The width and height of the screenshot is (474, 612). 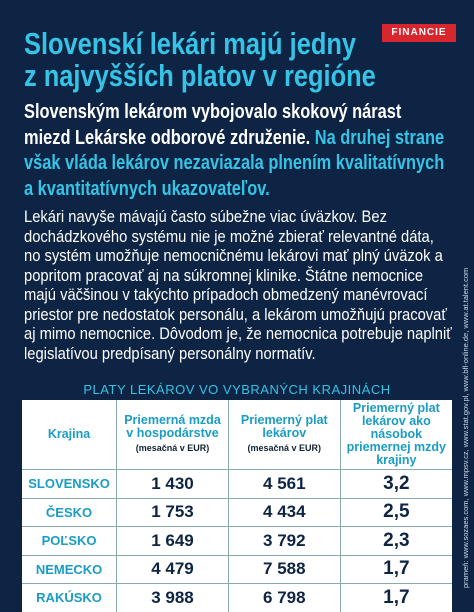 I want to click on column-header: Krajina, so click(x=70, y=435).